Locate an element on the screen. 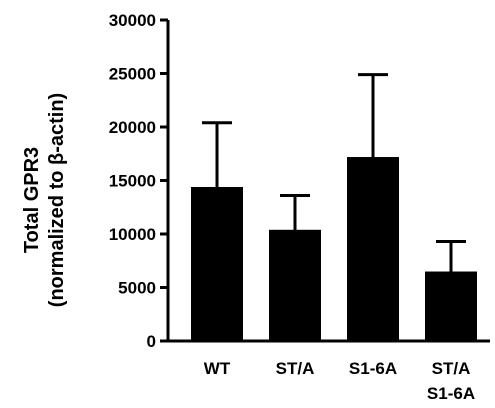  y-tick-label-5000: 5000 is located at coordinates (137, 288).